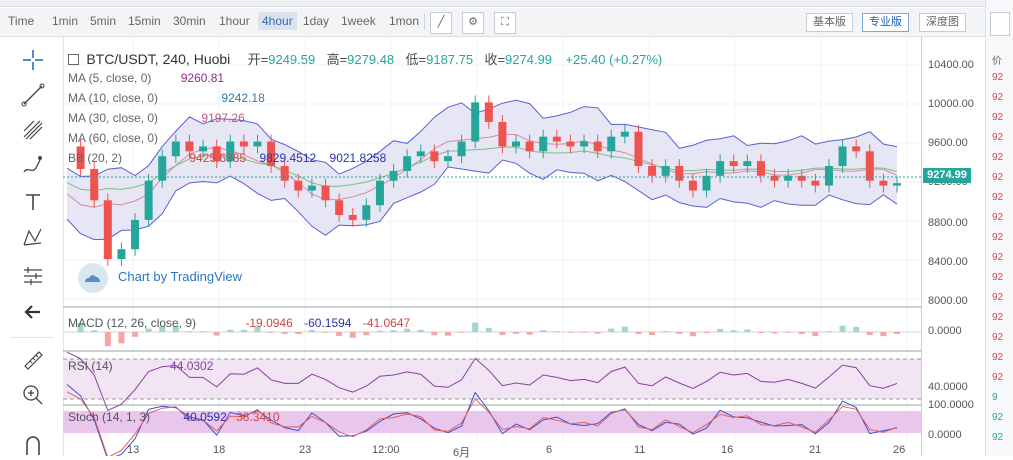  What do you see at coordinates (234, 21) in the screenshot?
I see `interval-1hour: 1hour` at bounding box center [234, 21].